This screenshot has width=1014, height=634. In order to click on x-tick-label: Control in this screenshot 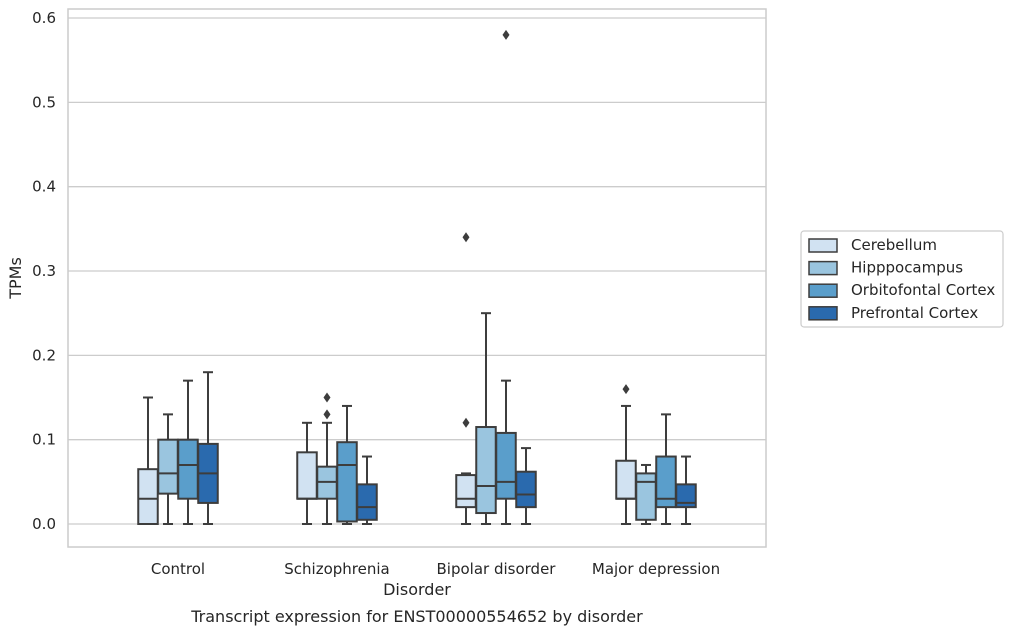, I will do `click(178, 569)`.